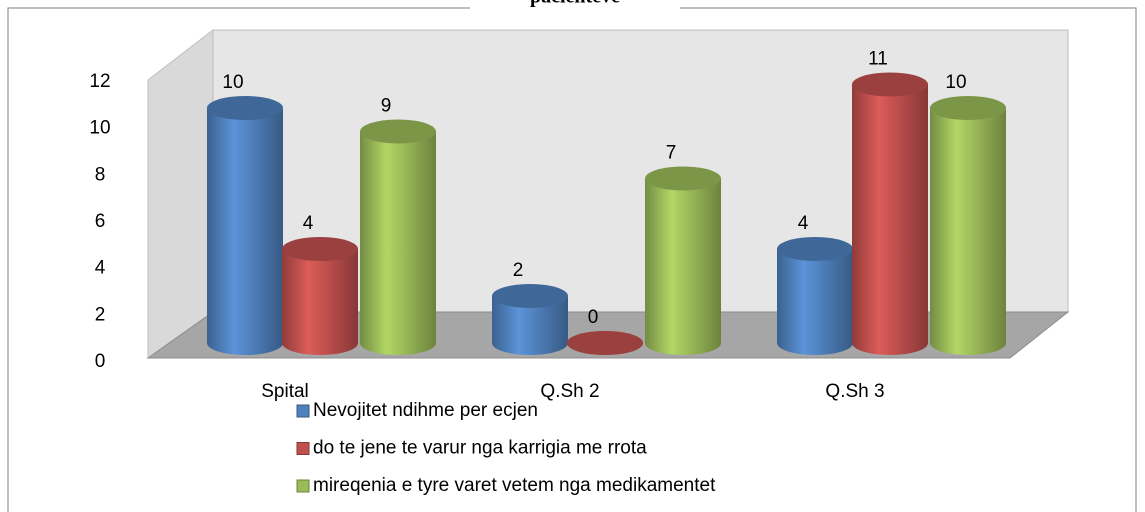 This screenshot has height=512, width=1145. What do you see at coordinates (100, 314) in the screenshot?
I see `y-tick-label: 2` at bounding box center [100, 314].